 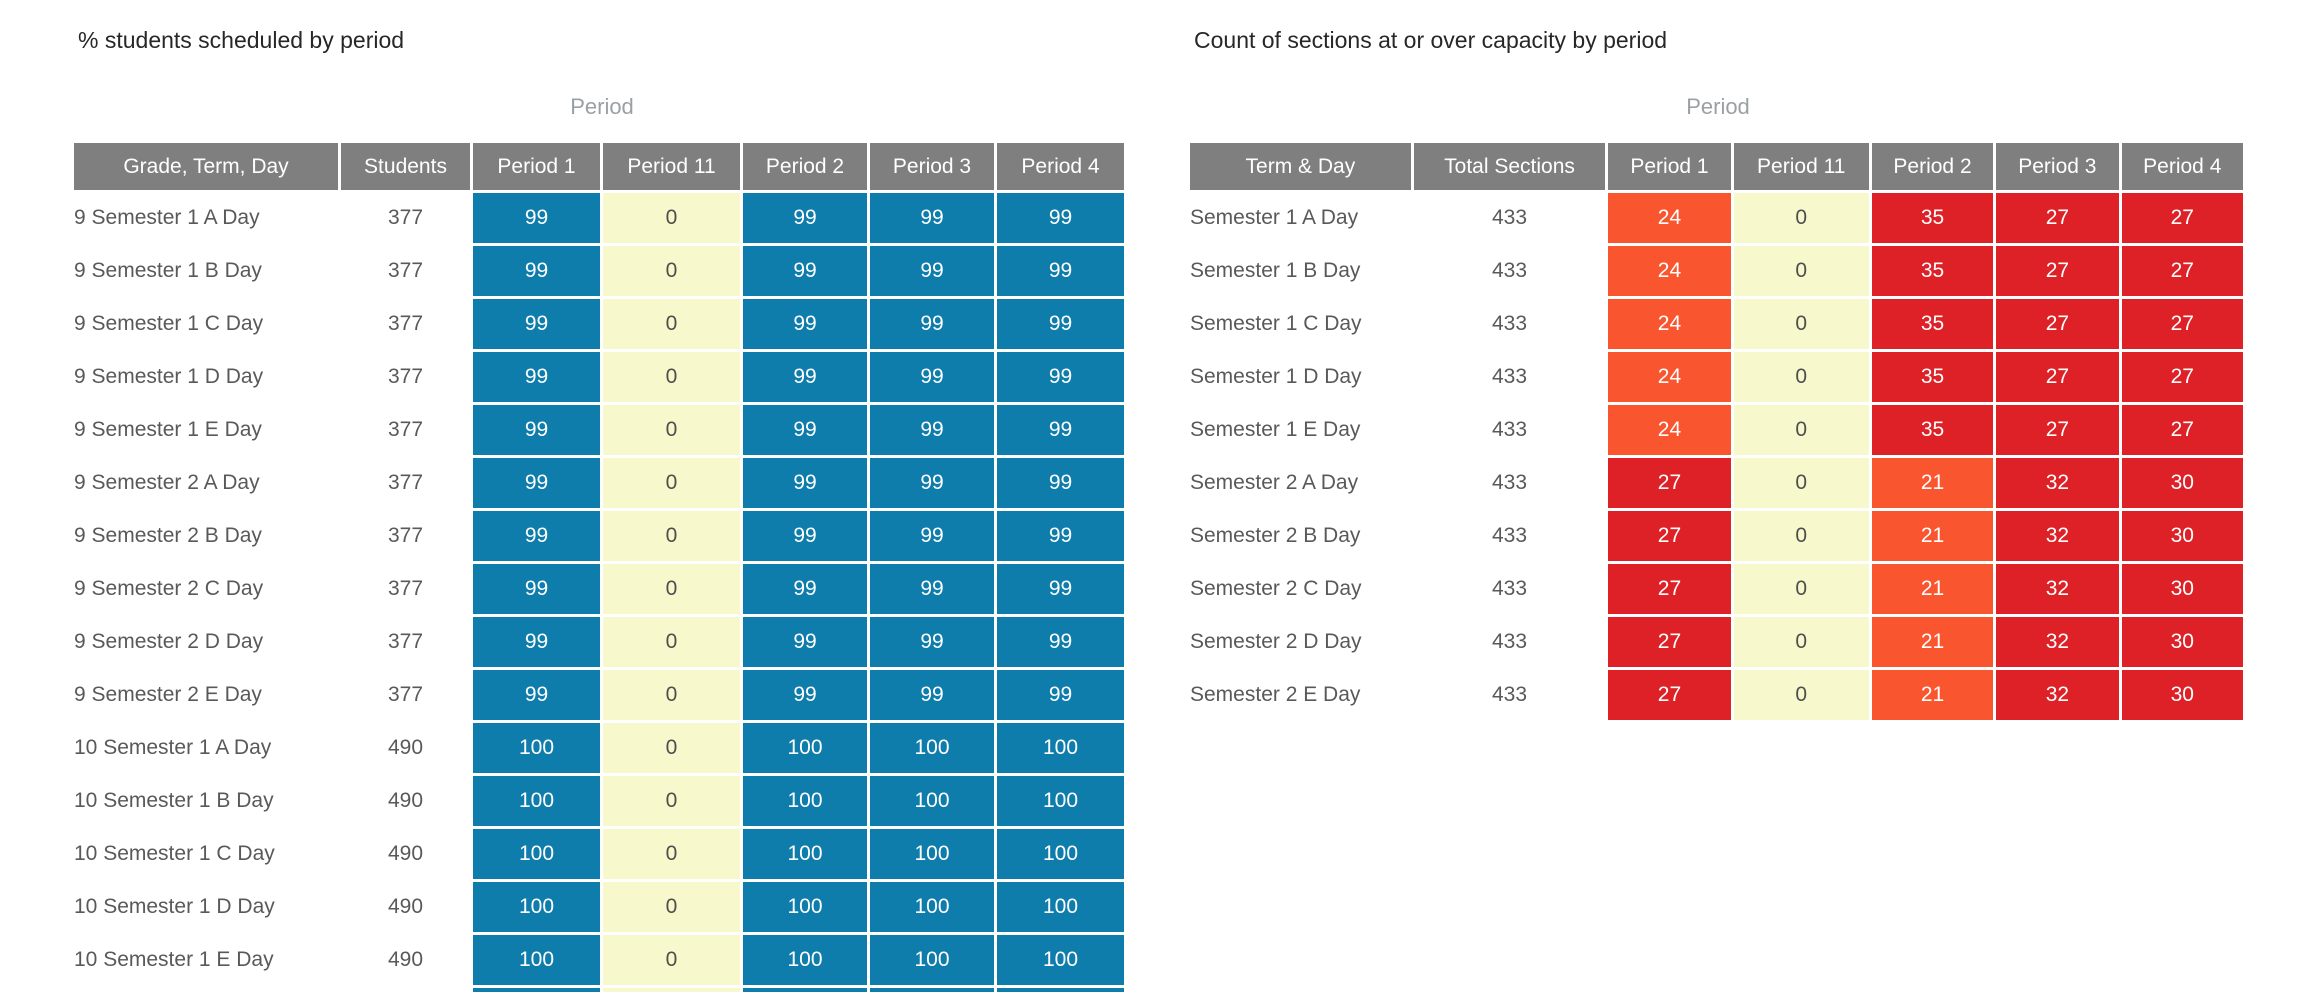 I want to click on period-value-cell: 30, so click(x=2182, y=642).